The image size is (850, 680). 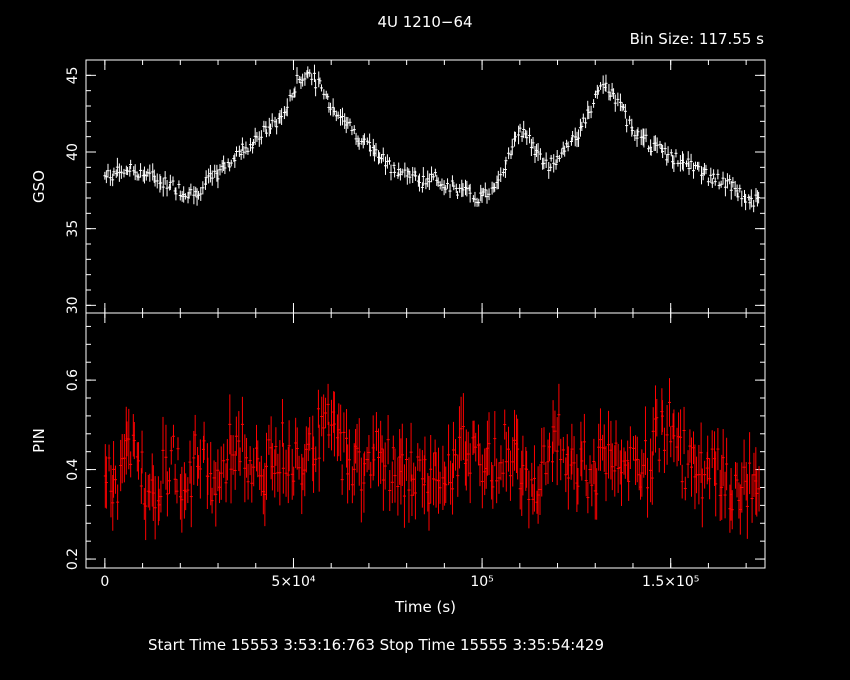 I want to click on y-tick-label: 30, so click(x=73, y=305).